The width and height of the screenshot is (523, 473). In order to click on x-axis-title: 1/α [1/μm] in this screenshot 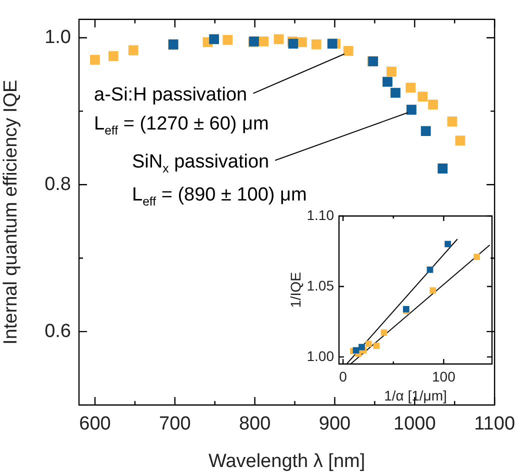, I will do `click(415, 395)`.